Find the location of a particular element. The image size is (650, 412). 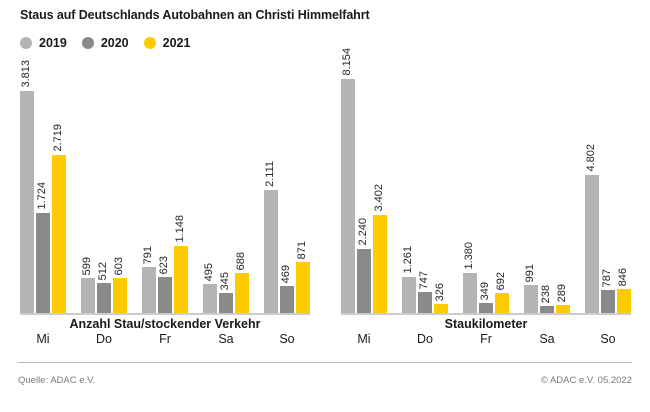

bar-col: 238 is located at coordinates (547, 299).